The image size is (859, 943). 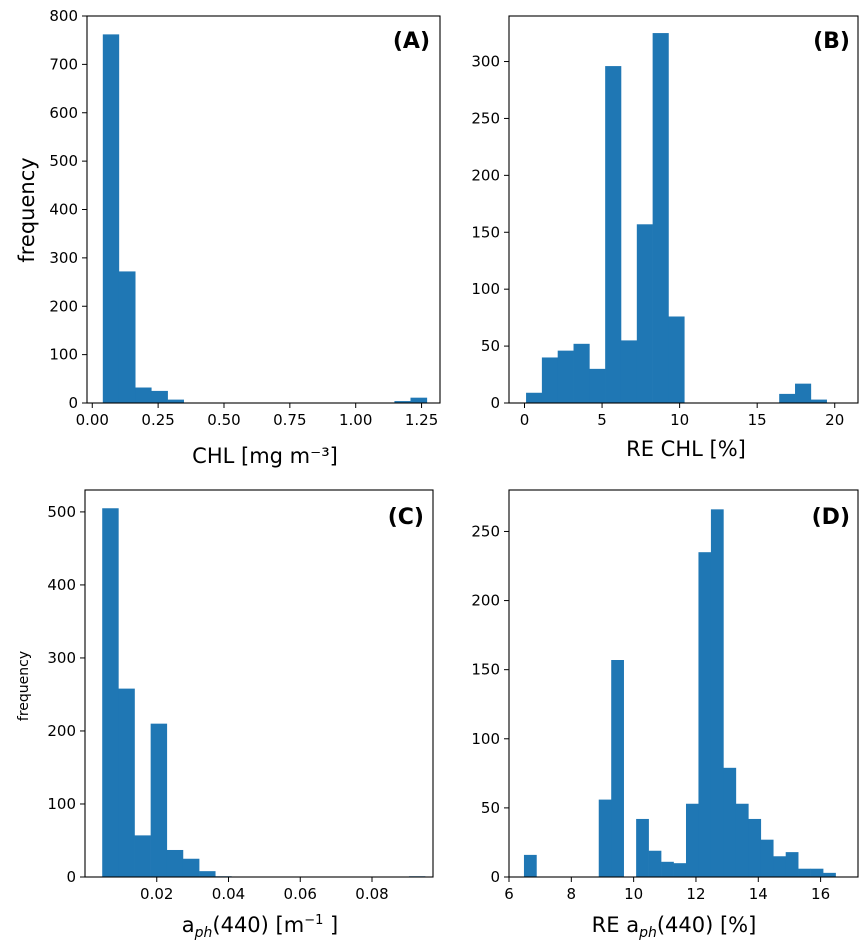 I want to click on panel-c-xtick-label: 0.08, so click(x=371, y=894).